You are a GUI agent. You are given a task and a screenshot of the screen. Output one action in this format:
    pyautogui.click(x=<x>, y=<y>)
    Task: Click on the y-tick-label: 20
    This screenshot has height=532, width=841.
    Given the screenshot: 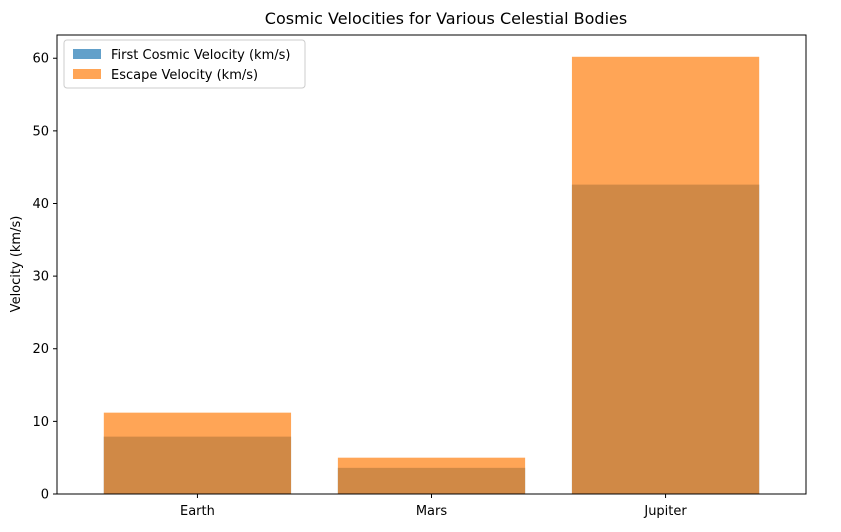 What is the action you would take?
    pyautogui.click(x=40, y=349)
    